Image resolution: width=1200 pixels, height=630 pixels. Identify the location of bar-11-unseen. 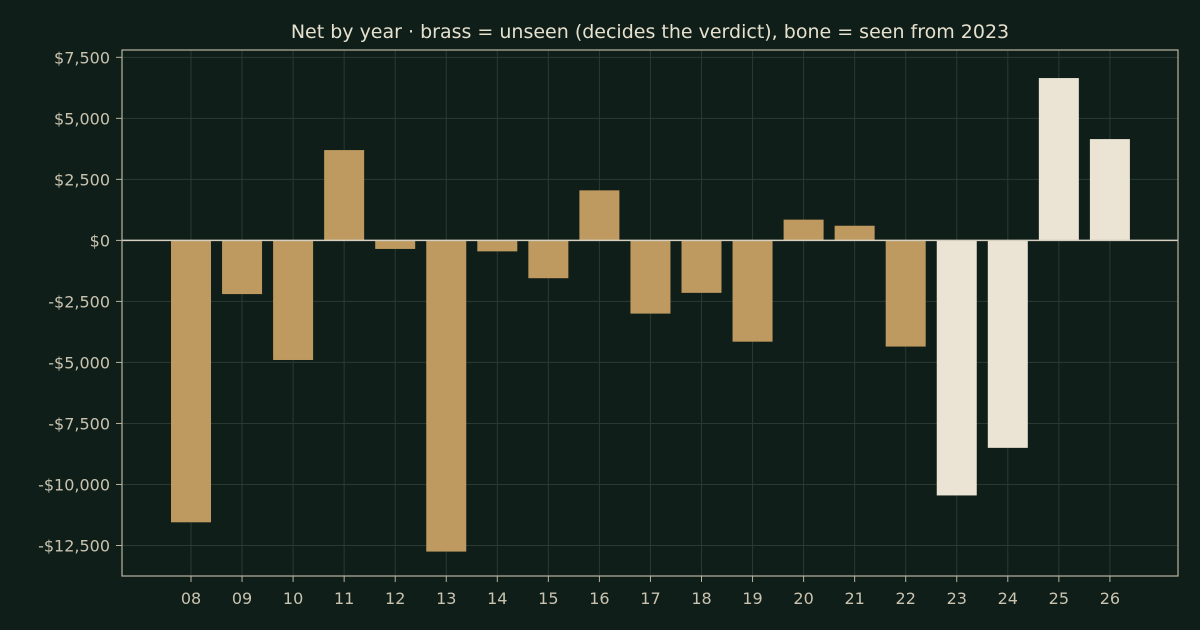
(344, 195).